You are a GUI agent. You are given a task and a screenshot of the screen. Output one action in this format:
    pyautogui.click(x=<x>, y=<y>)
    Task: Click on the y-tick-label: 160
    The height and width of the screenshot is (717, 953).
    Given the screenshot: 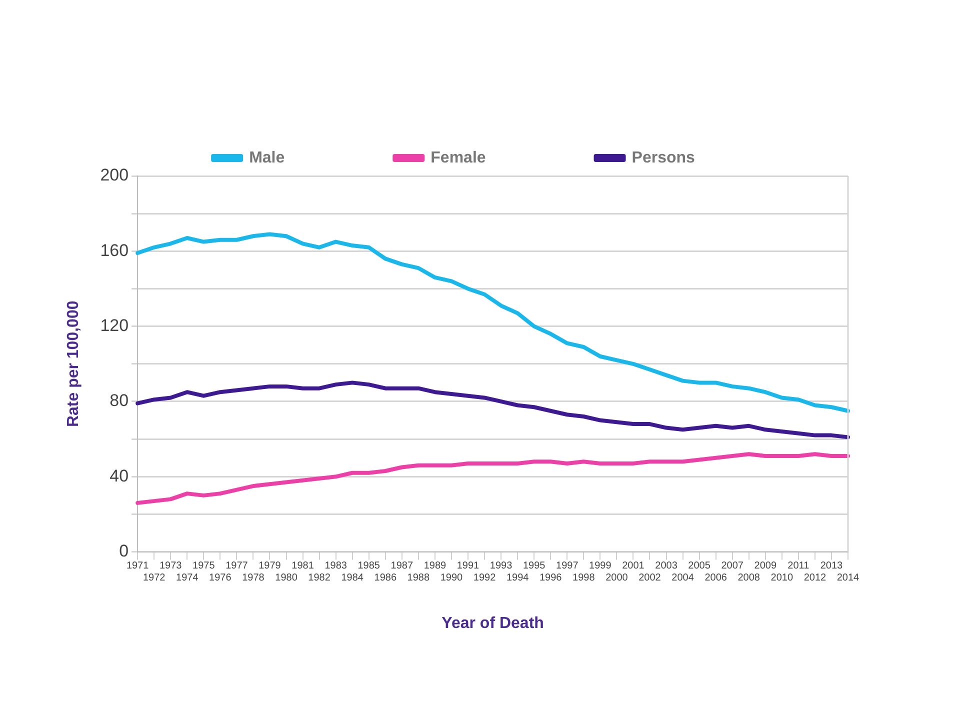 What is the action you would take?
    pyautogui.click(x=114, y=250)
    